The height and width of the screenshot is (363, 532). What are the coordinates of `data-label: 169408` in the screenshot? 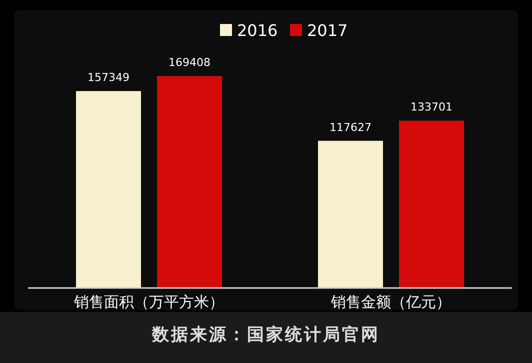 It's located at (189, 62).